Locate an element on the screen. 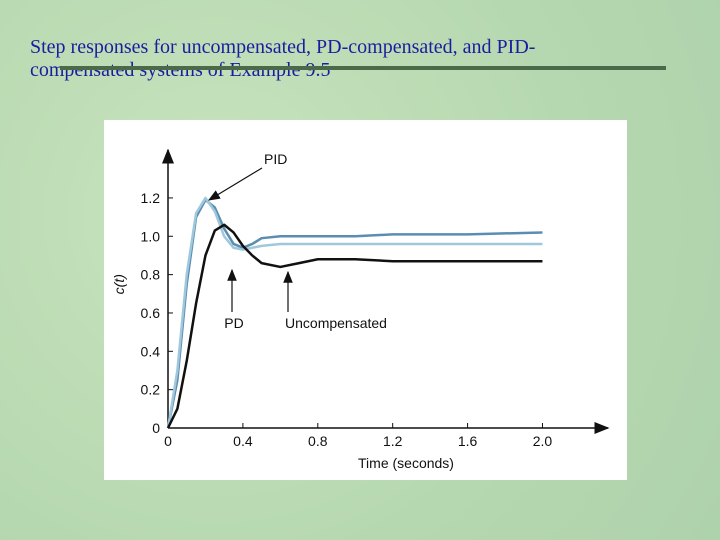 This screenshot has width=720, height=540. y-axis-label: c(t) is located at coordinates (119, 284).